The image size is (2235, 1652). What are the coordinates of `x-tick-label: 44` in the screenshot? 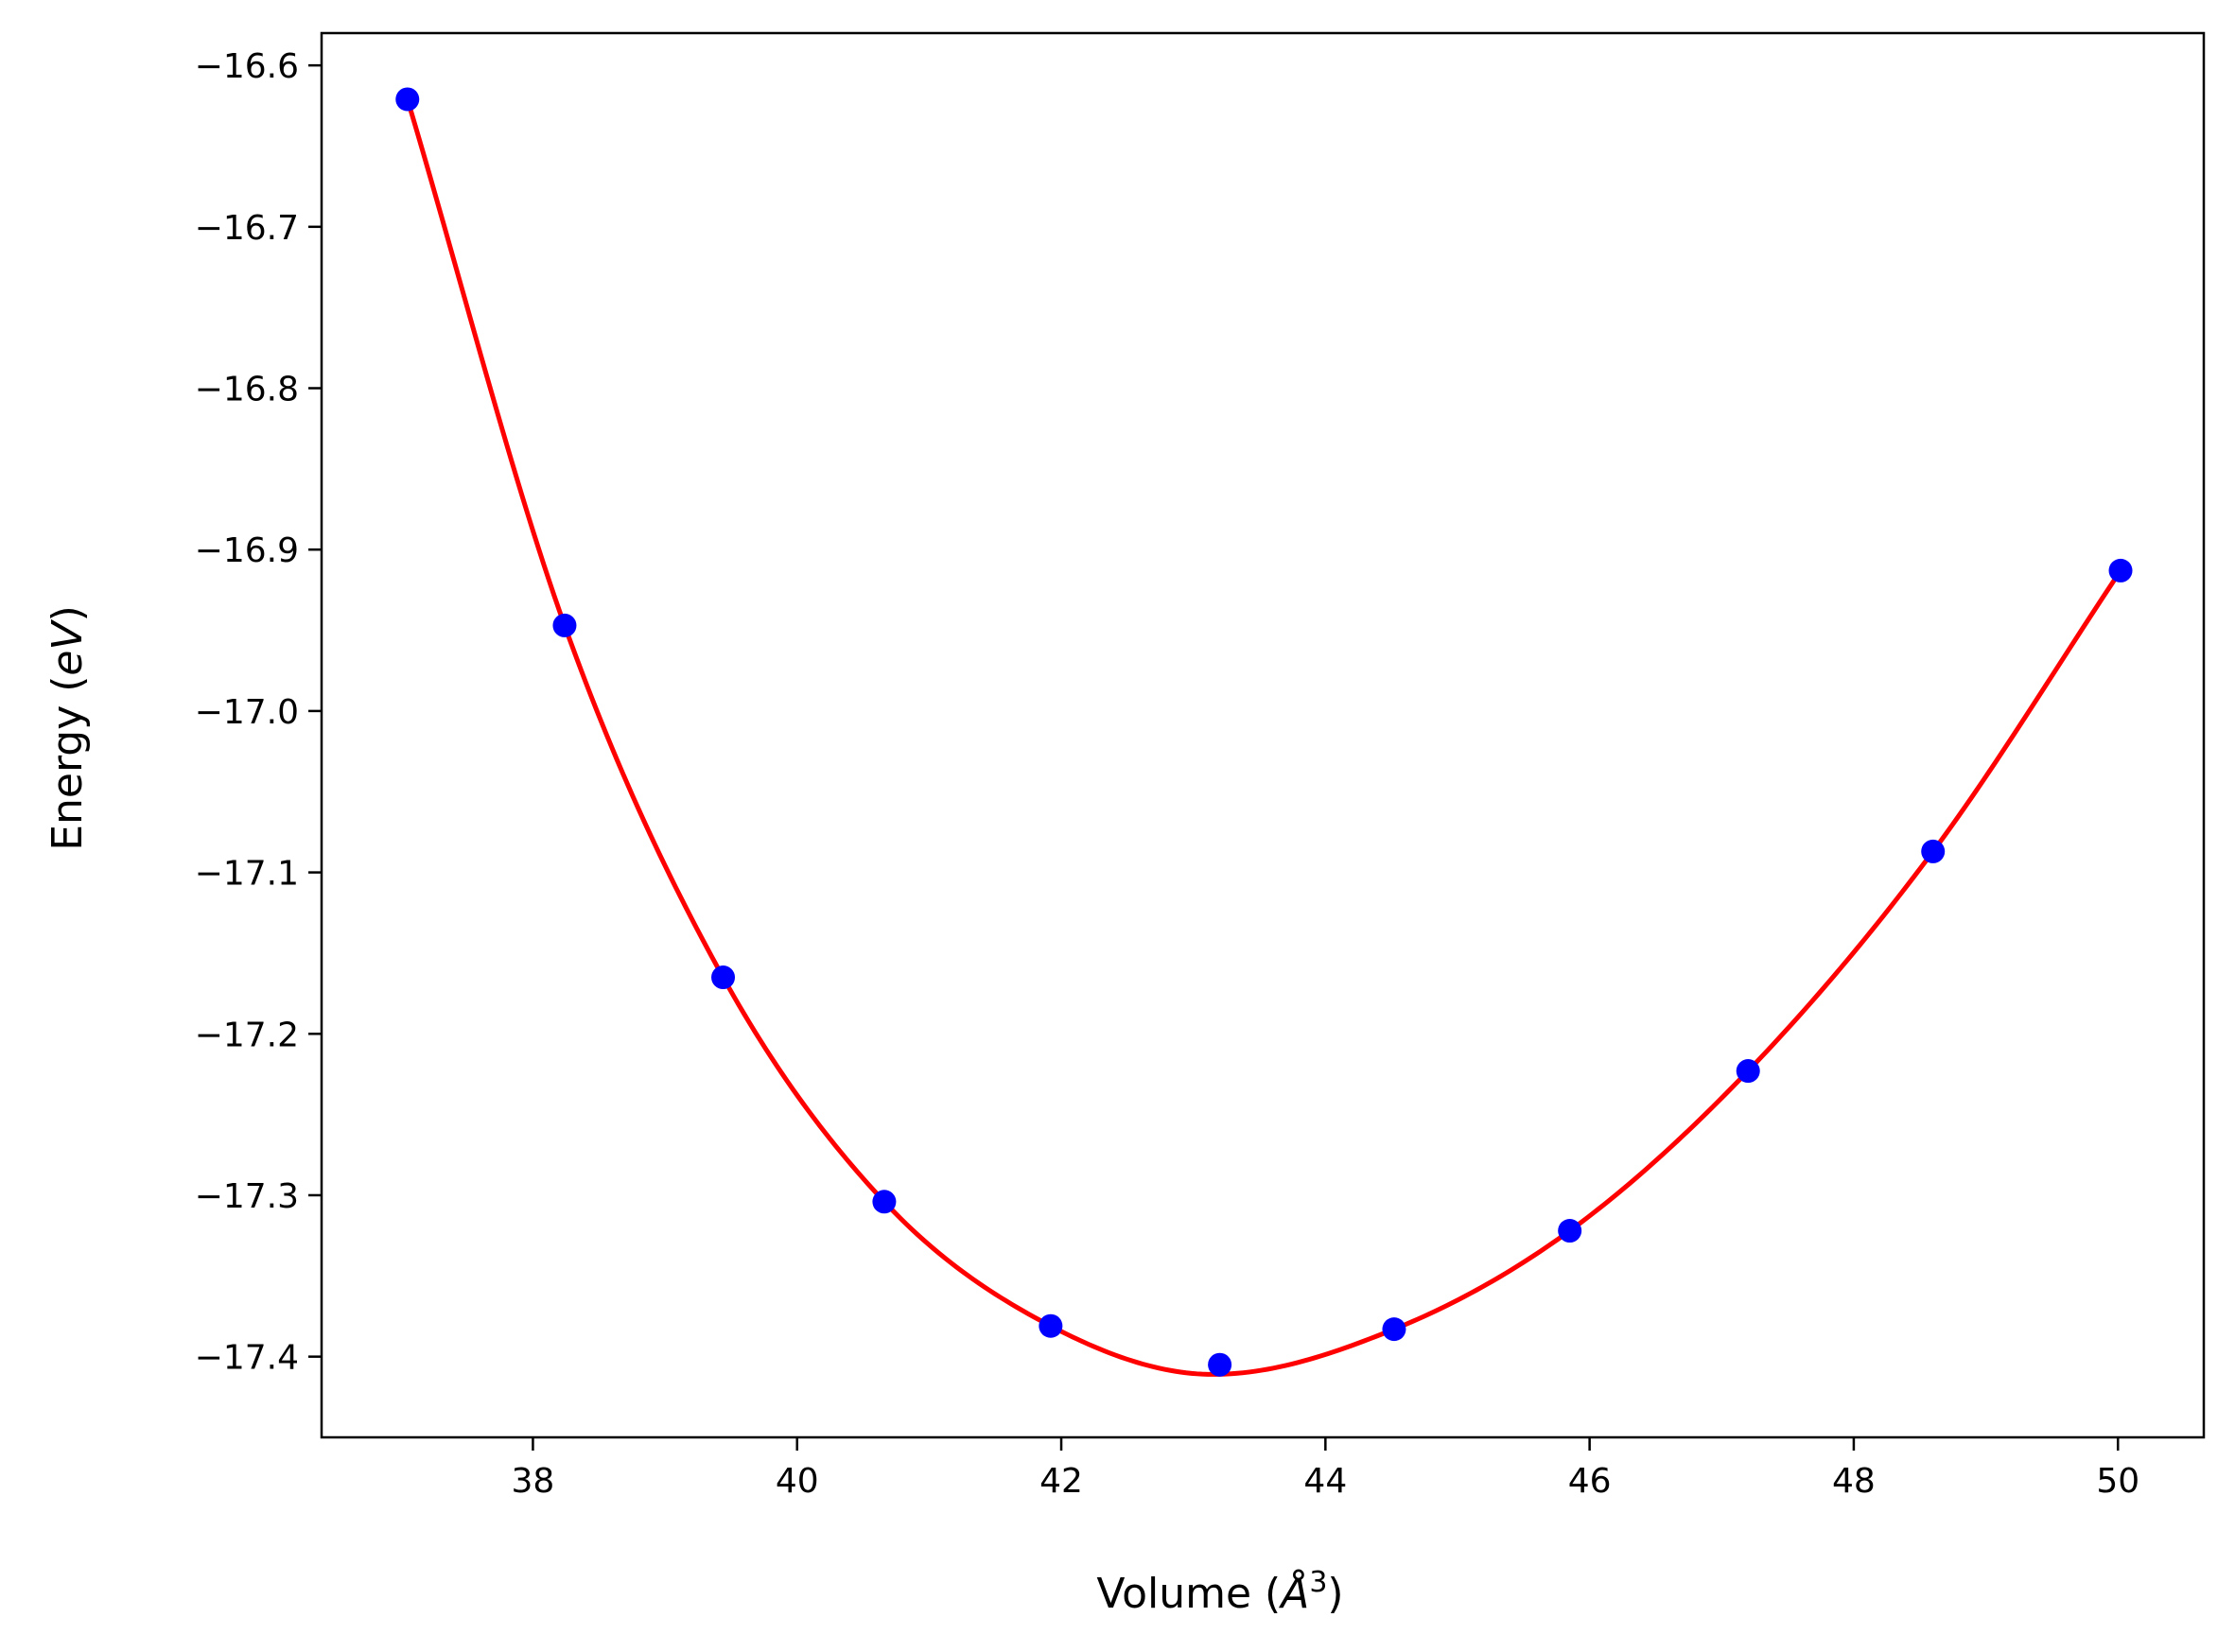 It's located at (1325, 1482).